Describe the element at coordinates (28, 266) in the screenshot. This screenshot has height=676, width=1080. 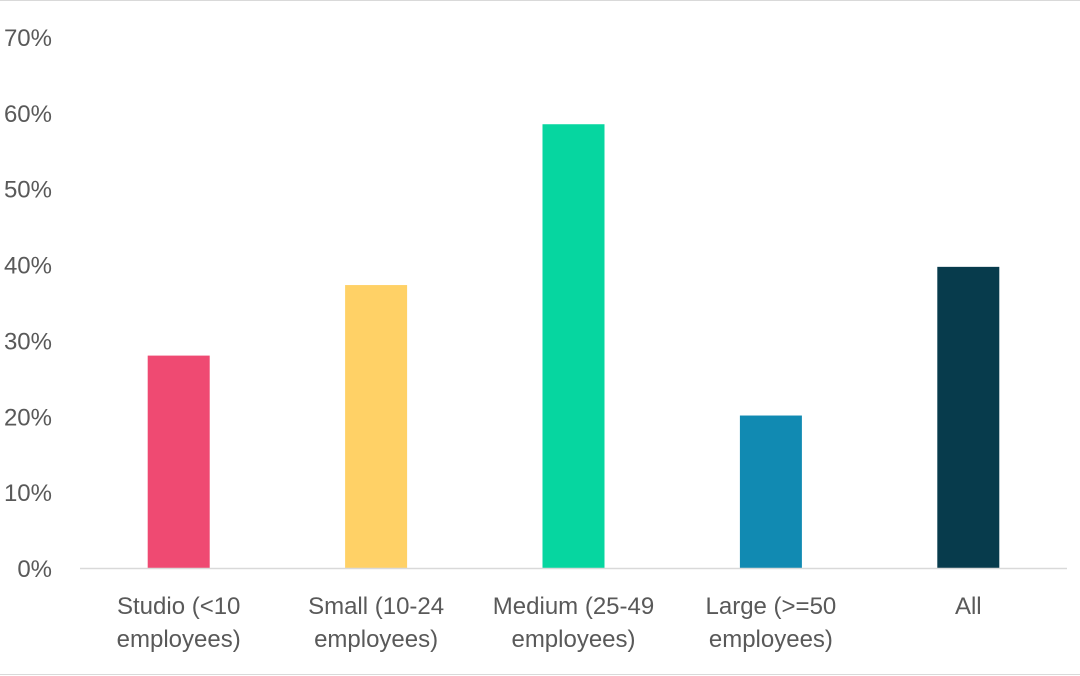
I see `y-tick-label: 40%` at that location.